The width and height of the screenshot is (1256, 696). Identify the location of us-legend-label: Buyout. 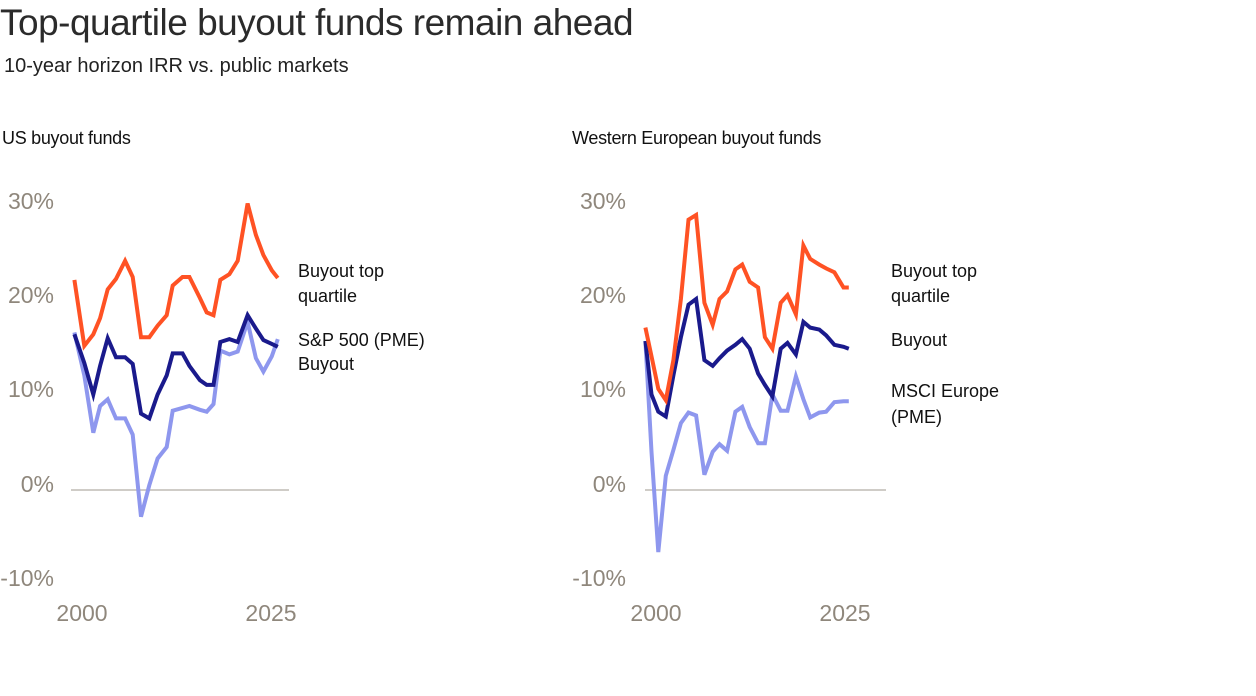
(326, 364).